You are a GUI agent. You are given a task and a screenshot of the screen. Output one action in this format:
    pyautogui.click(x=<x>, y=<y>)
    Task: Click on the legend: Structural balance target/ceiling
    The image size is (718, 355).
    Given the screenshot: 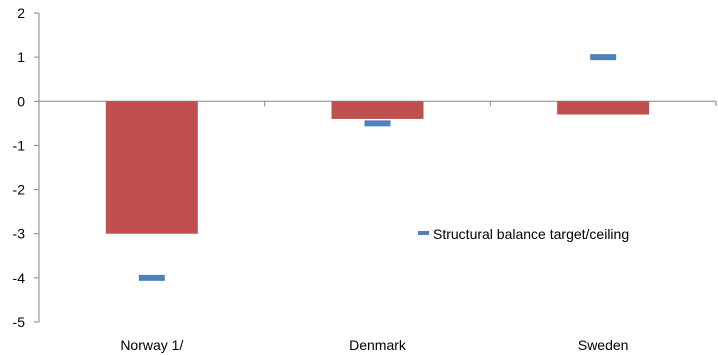 What is the action you would take?
    pyautogui.click(x=523, y=234)
    